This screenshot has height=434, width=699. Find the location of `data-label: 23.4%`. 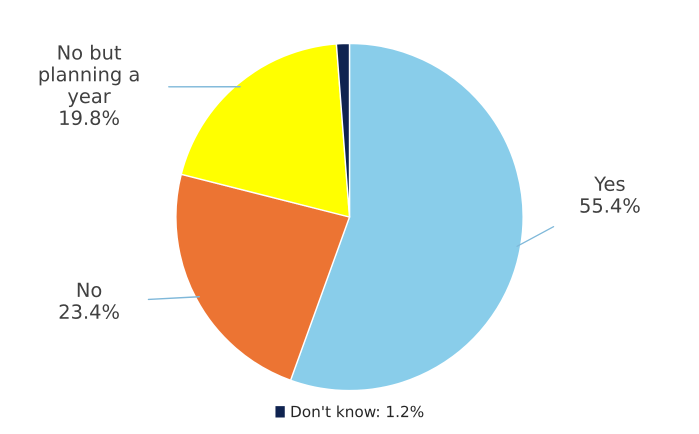

data-label: 23.4% is located at coordinates (89, 311).